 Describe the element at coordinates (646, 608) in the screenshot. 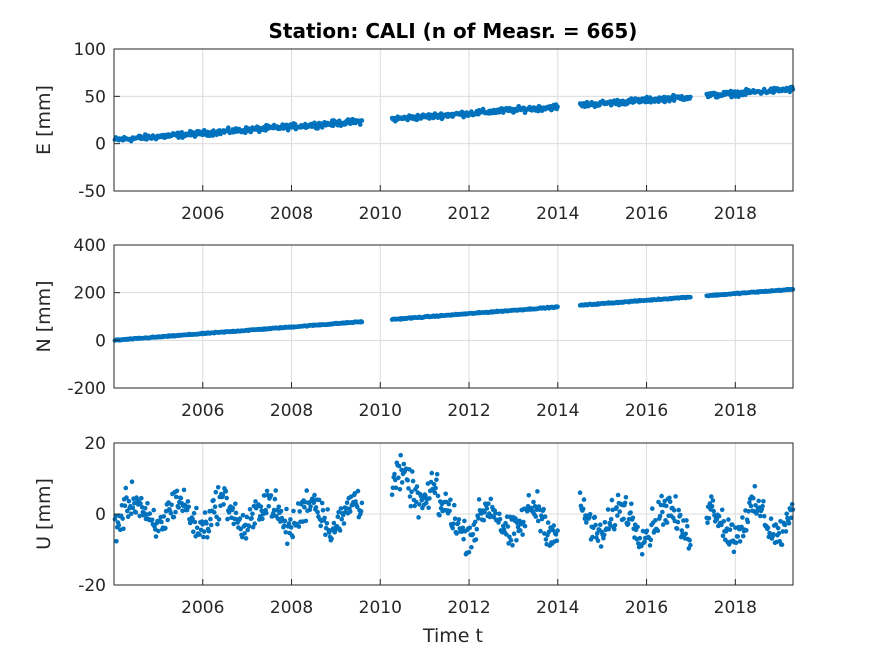

I see `up-x-tick-label: 2016` at that location.